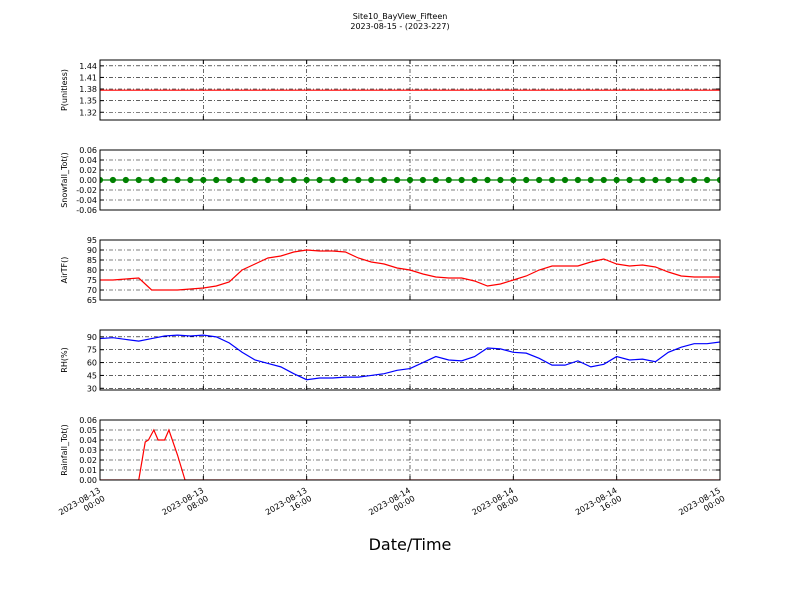 This screenshot has width=800, height=600. Describe the element at coordinates (88, 112) in the screenshot. I see `y-tick-label: 1.32` at that location.